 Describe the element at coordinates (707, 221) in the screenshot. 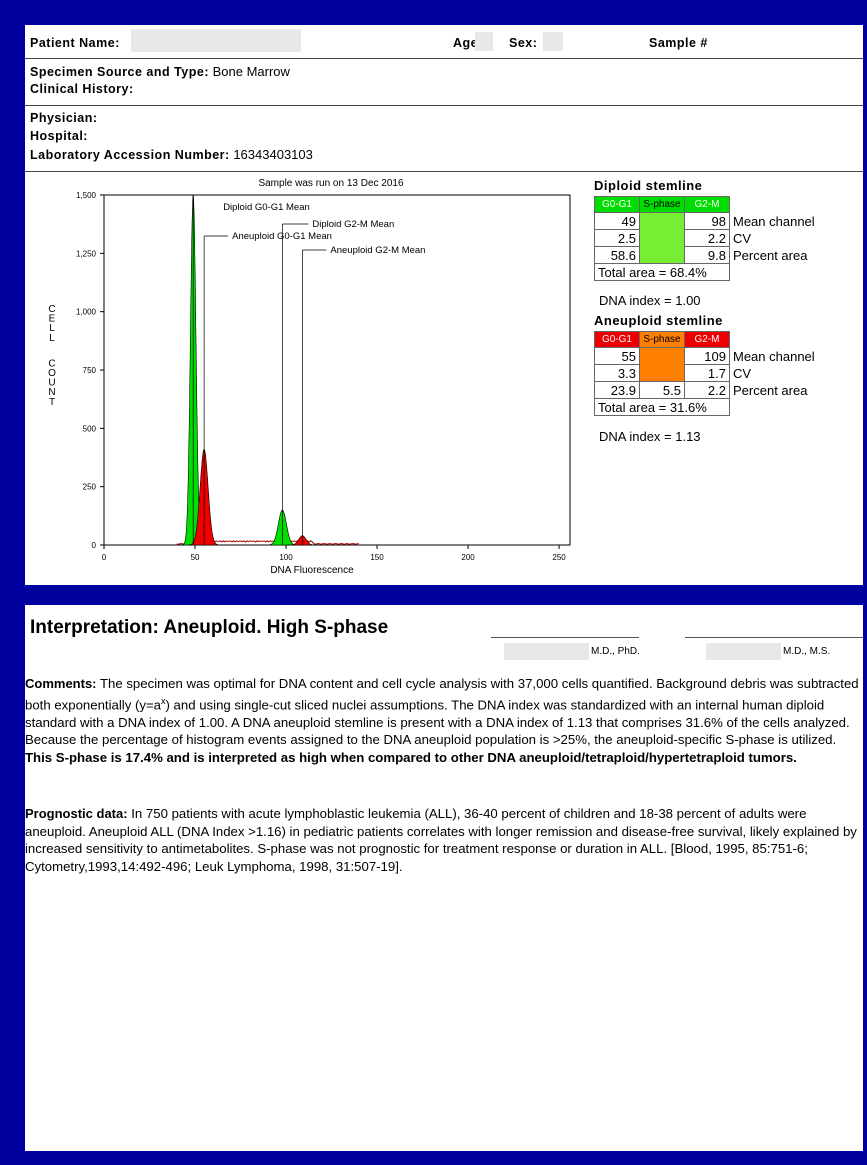

I see `diploid-mean-g2: 98` at that location.